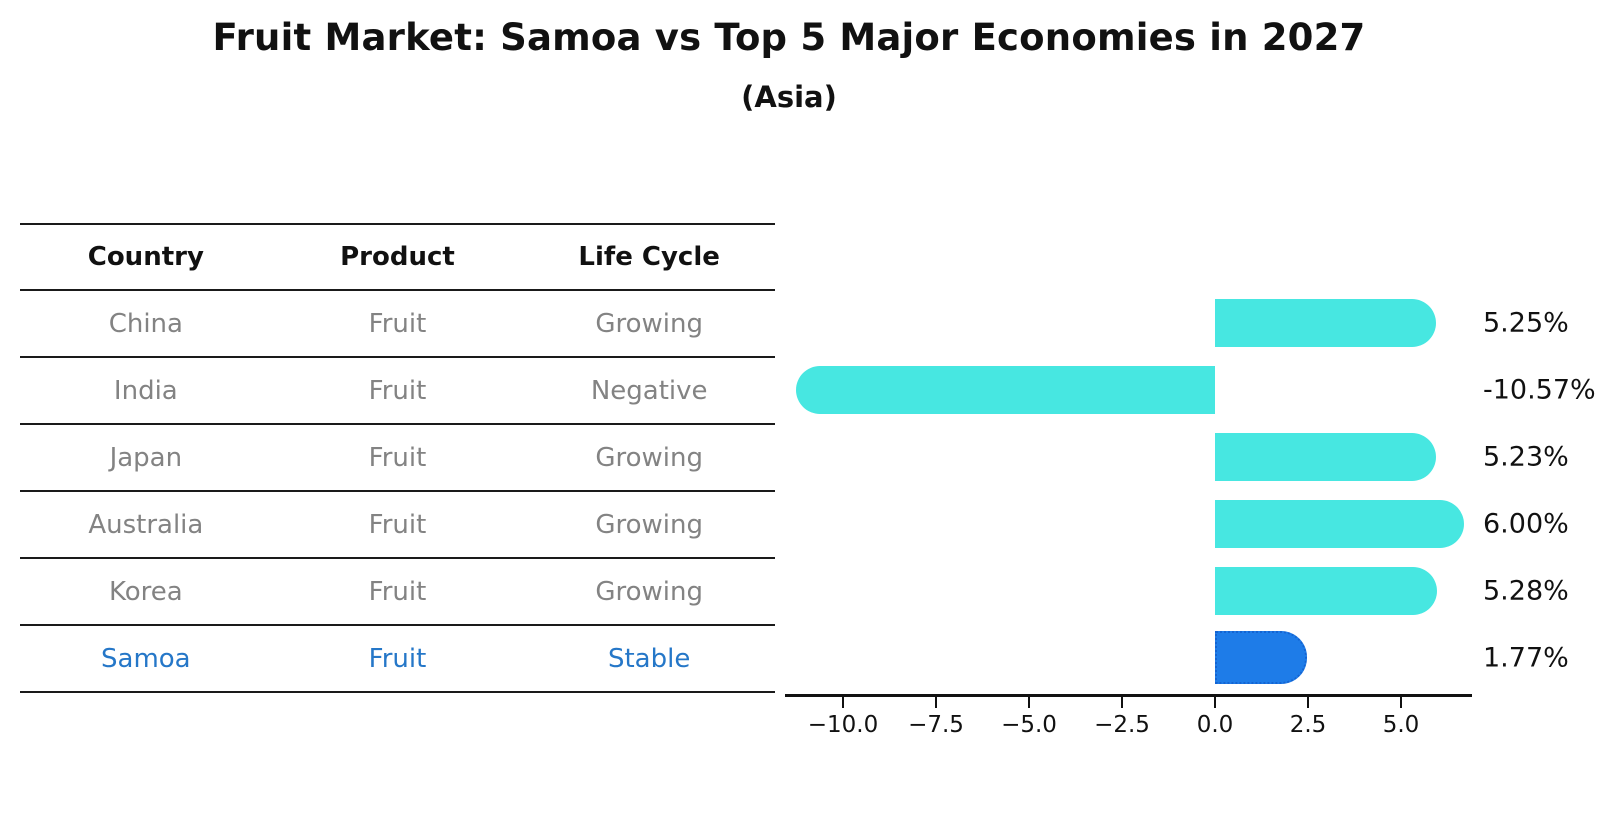 Image resolution: width=1614 pixels, height=823 pixels. Describe the element at coordinates (146, 257) in the screenshot. I see `col-header-country: Country` at that location.